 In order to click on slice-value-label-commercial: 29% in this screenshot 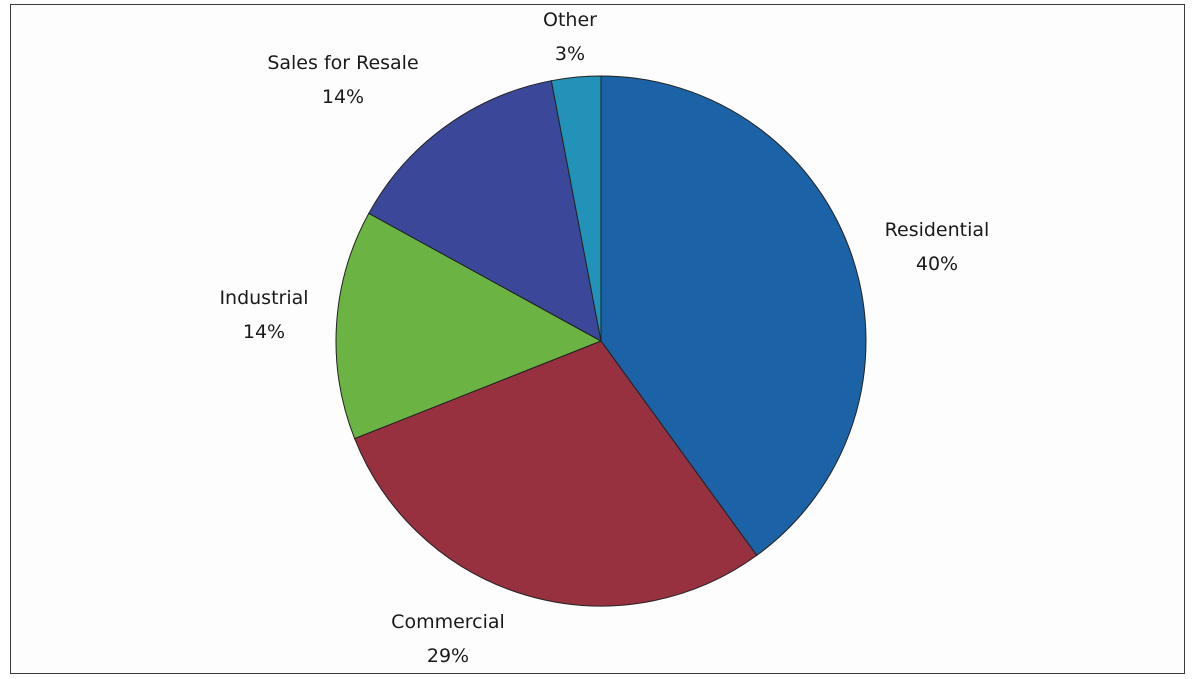, I will do `click(448, 656)`.